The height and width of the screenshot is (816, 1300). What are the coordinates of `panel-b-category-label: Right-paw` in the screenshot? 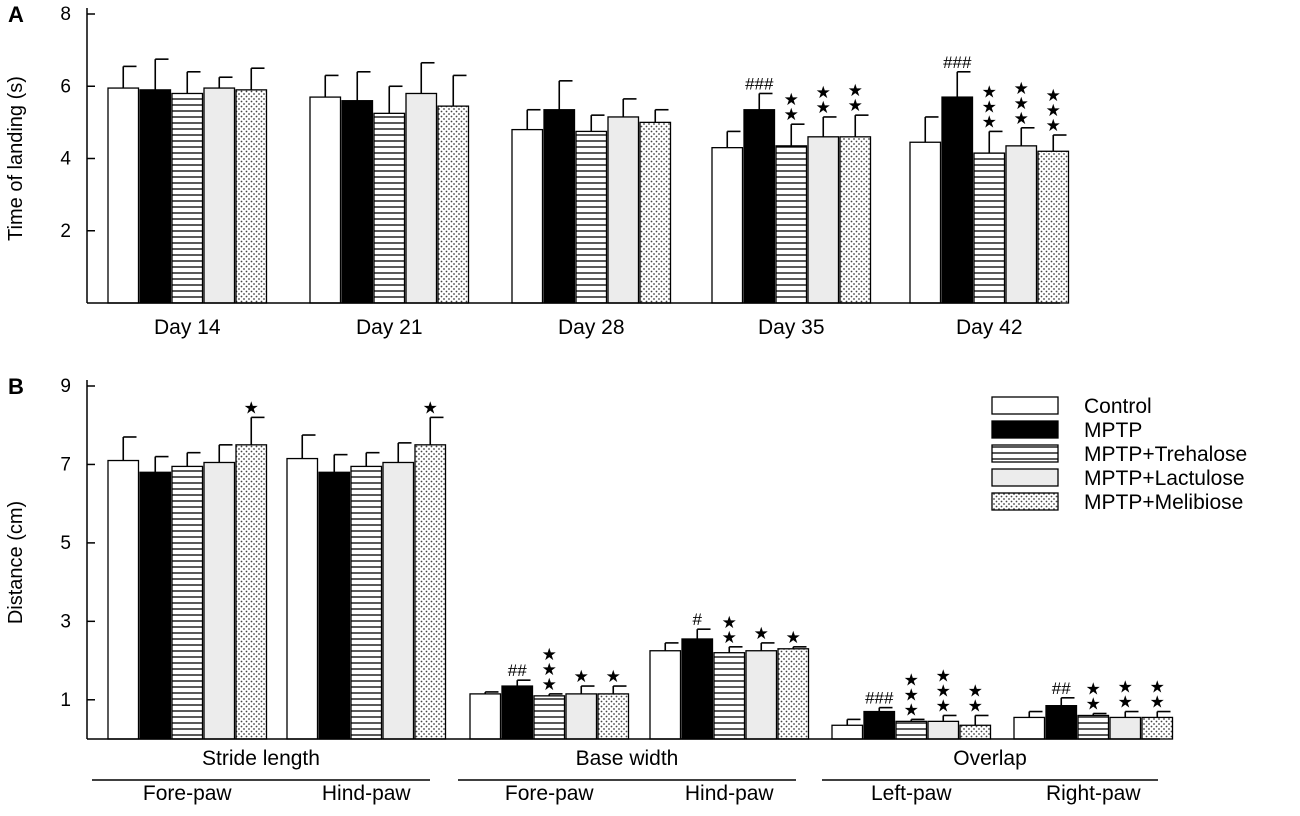 It's located at (1093, 793).